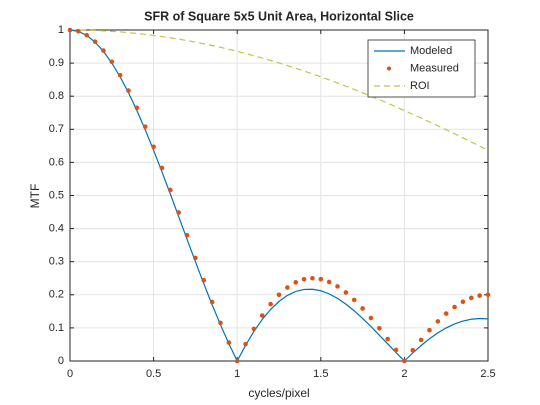  Describe the element at coordinates (153, 374) in the screenshot. I see `x-tick-label: 0.5` at that location.